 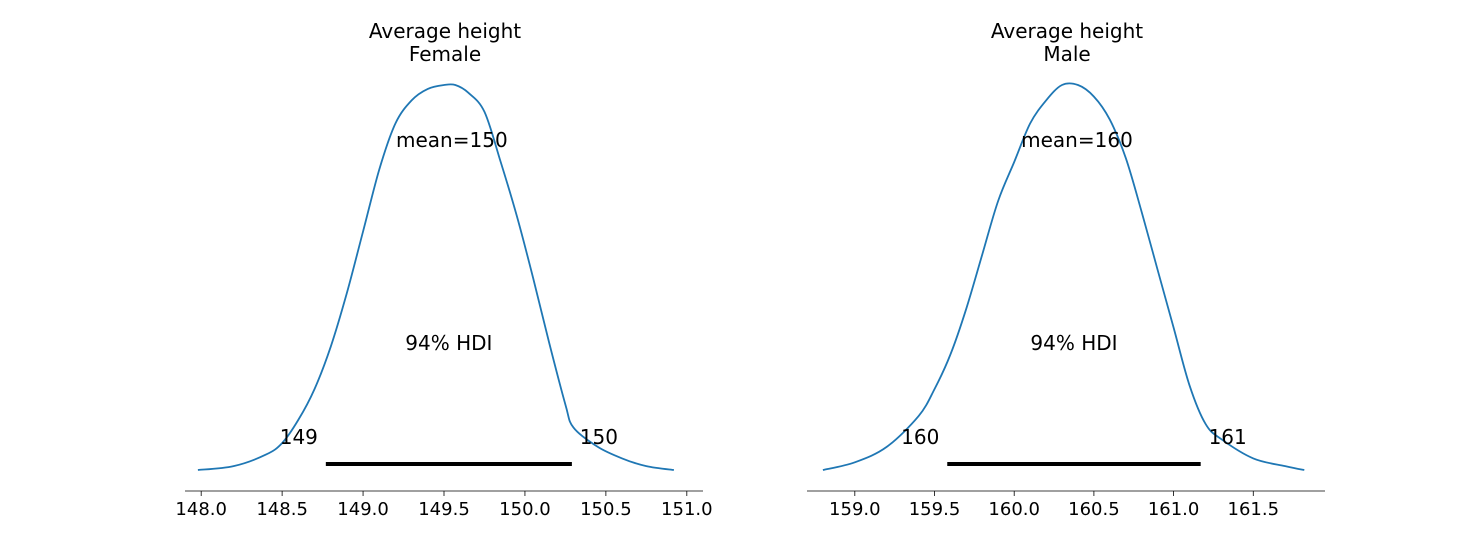 I want to click on x-tick-label: 160.0, so click(x=1014, y=509).